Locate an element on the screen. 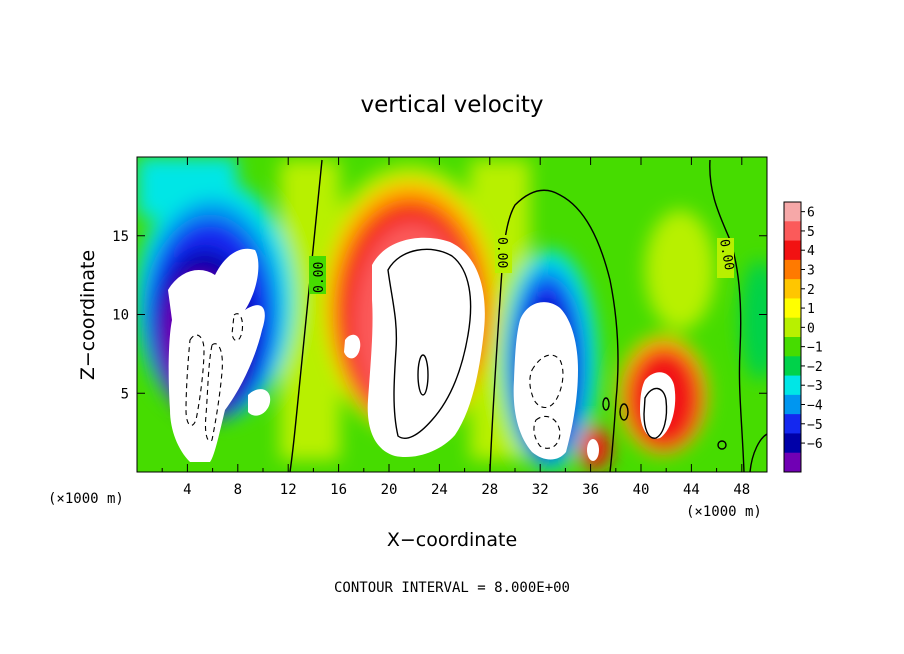 The image size is (904, 654). x-tick-label: 36 is located at coordinates (590, 490).